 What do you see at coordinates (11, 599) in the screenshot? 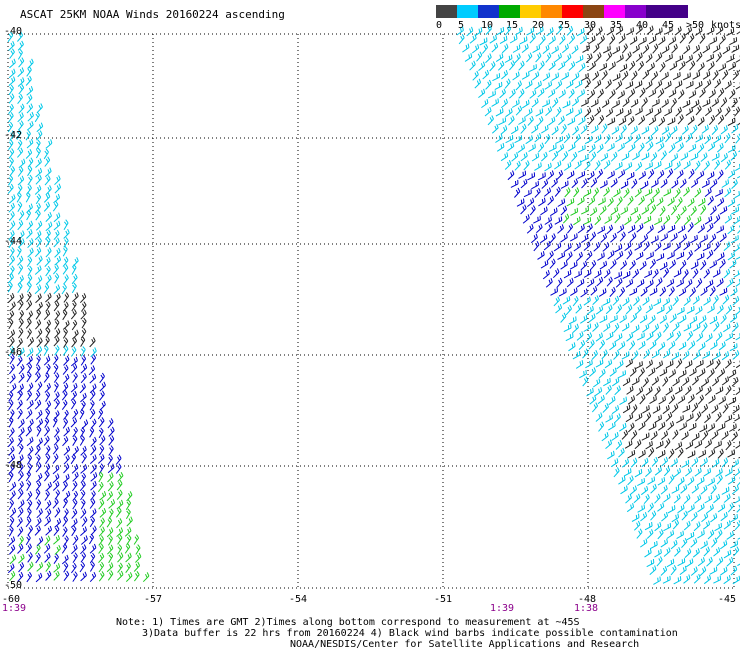
I see `lon-label-60: -60` at bounding box center [11, 599].